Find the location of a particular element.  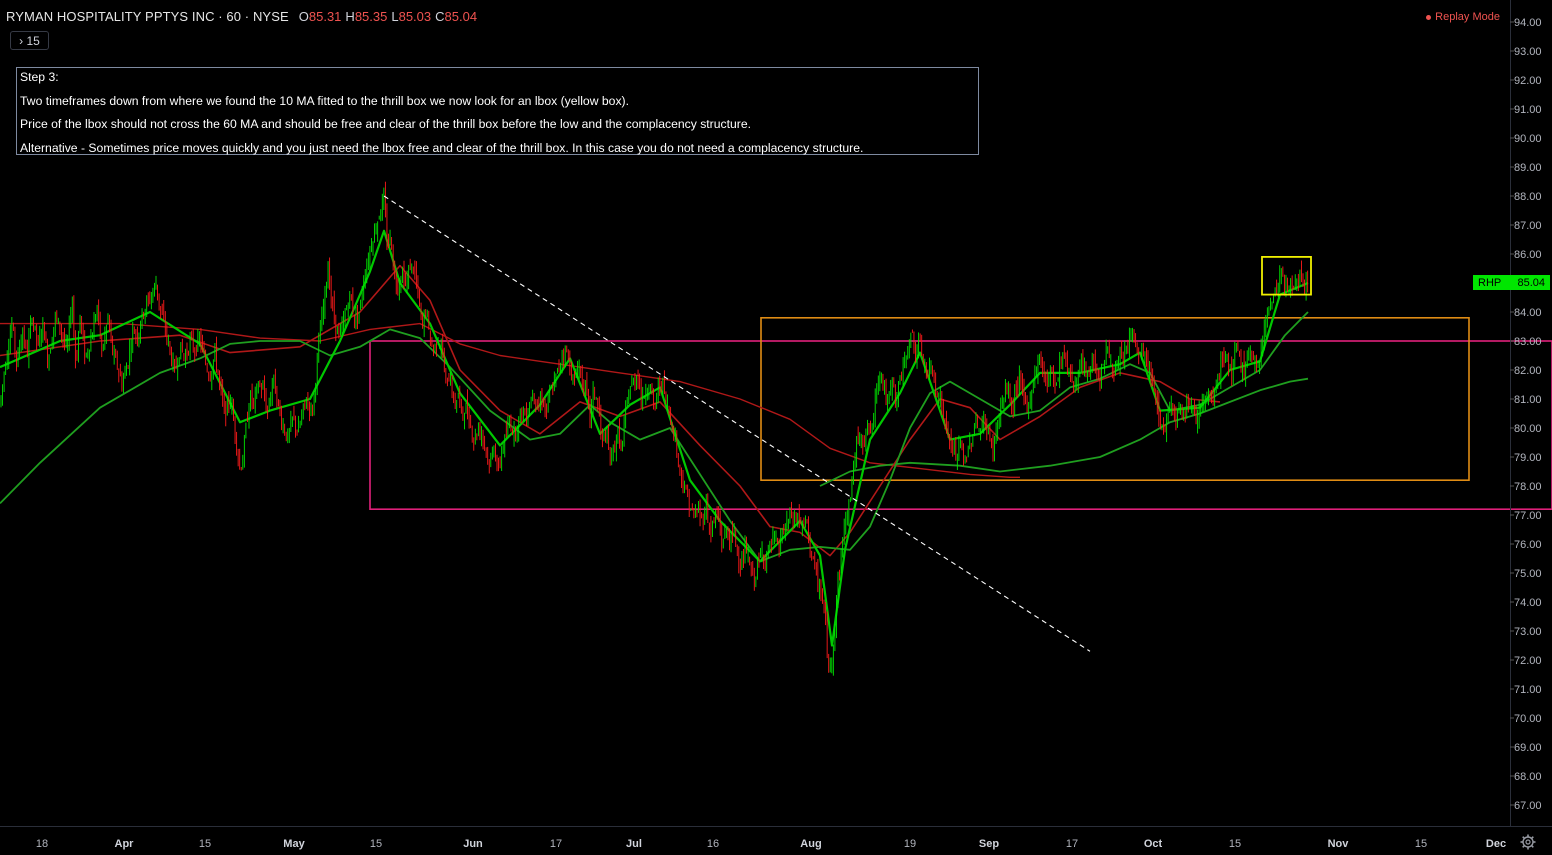

price-tick-label: 83.00 is located at coordinates (1528, 342).